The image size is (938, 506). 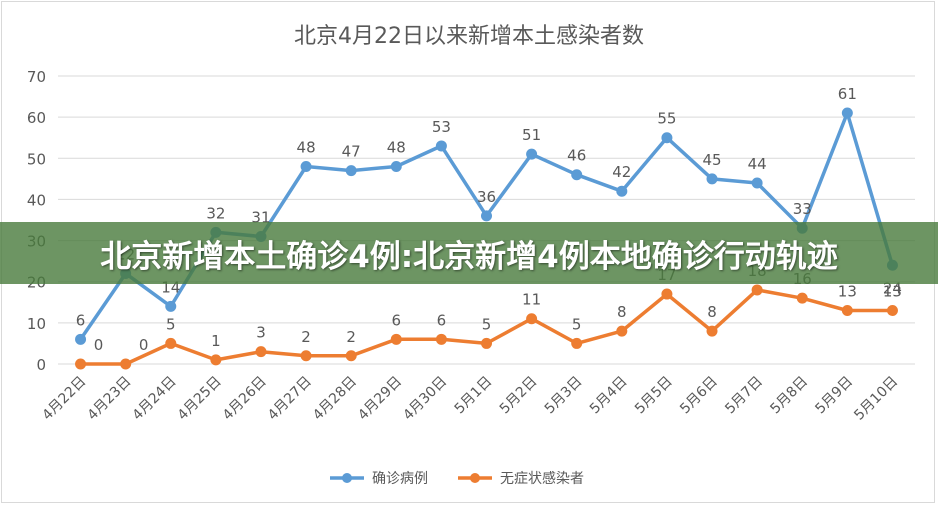 I want to click on confirmed-data-label: 51, so click(x=531, y=135).